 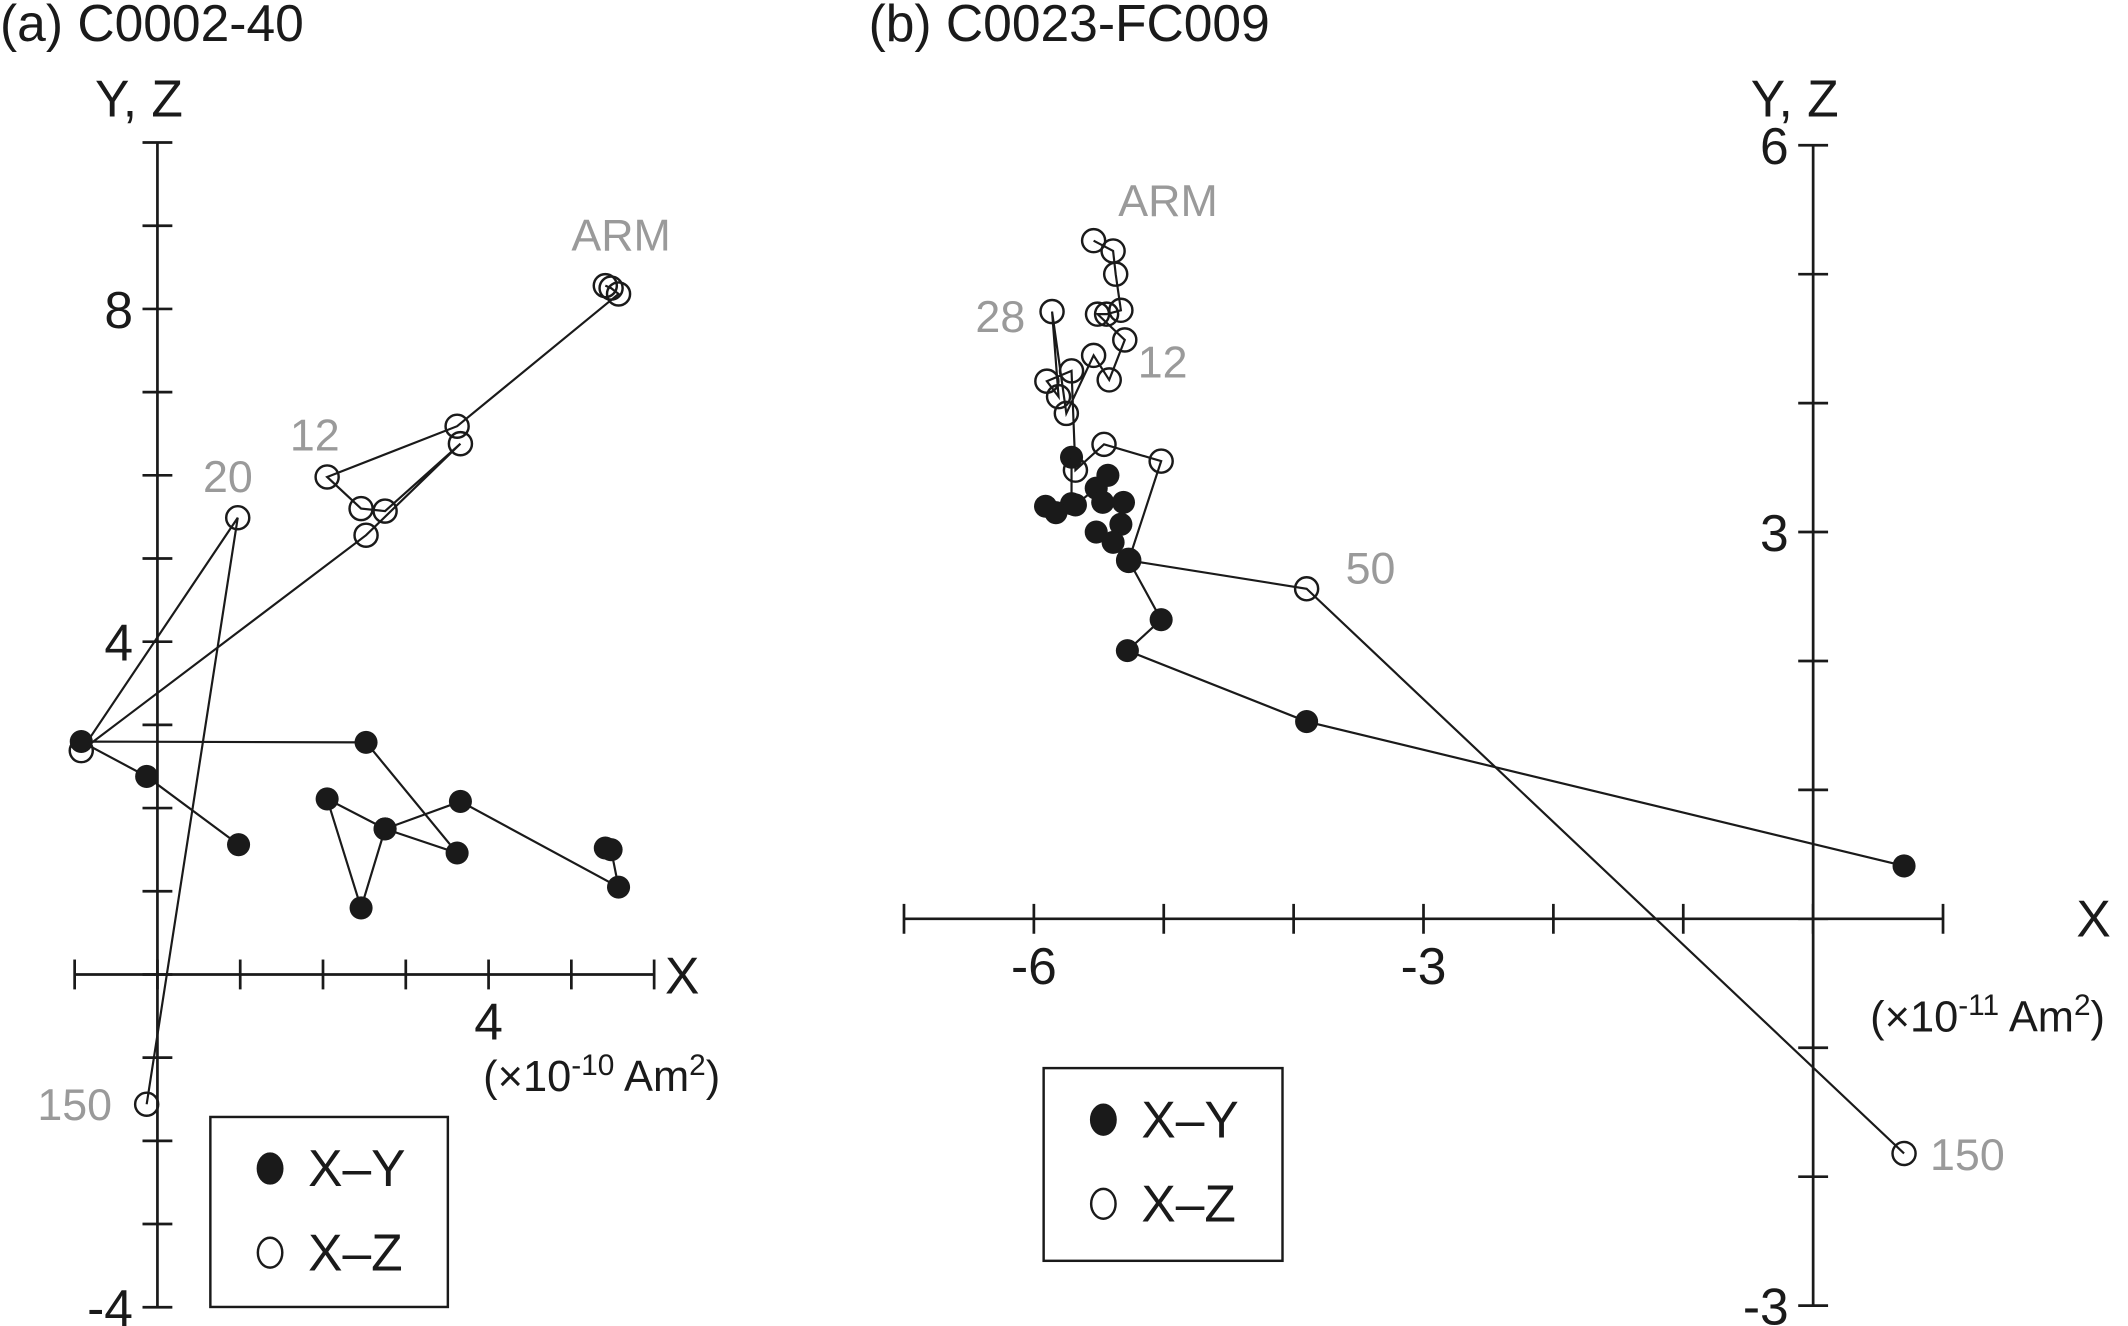 I want to click on x-axis-unit: (×10-11 Am2), so click(x=1987, y=1015).